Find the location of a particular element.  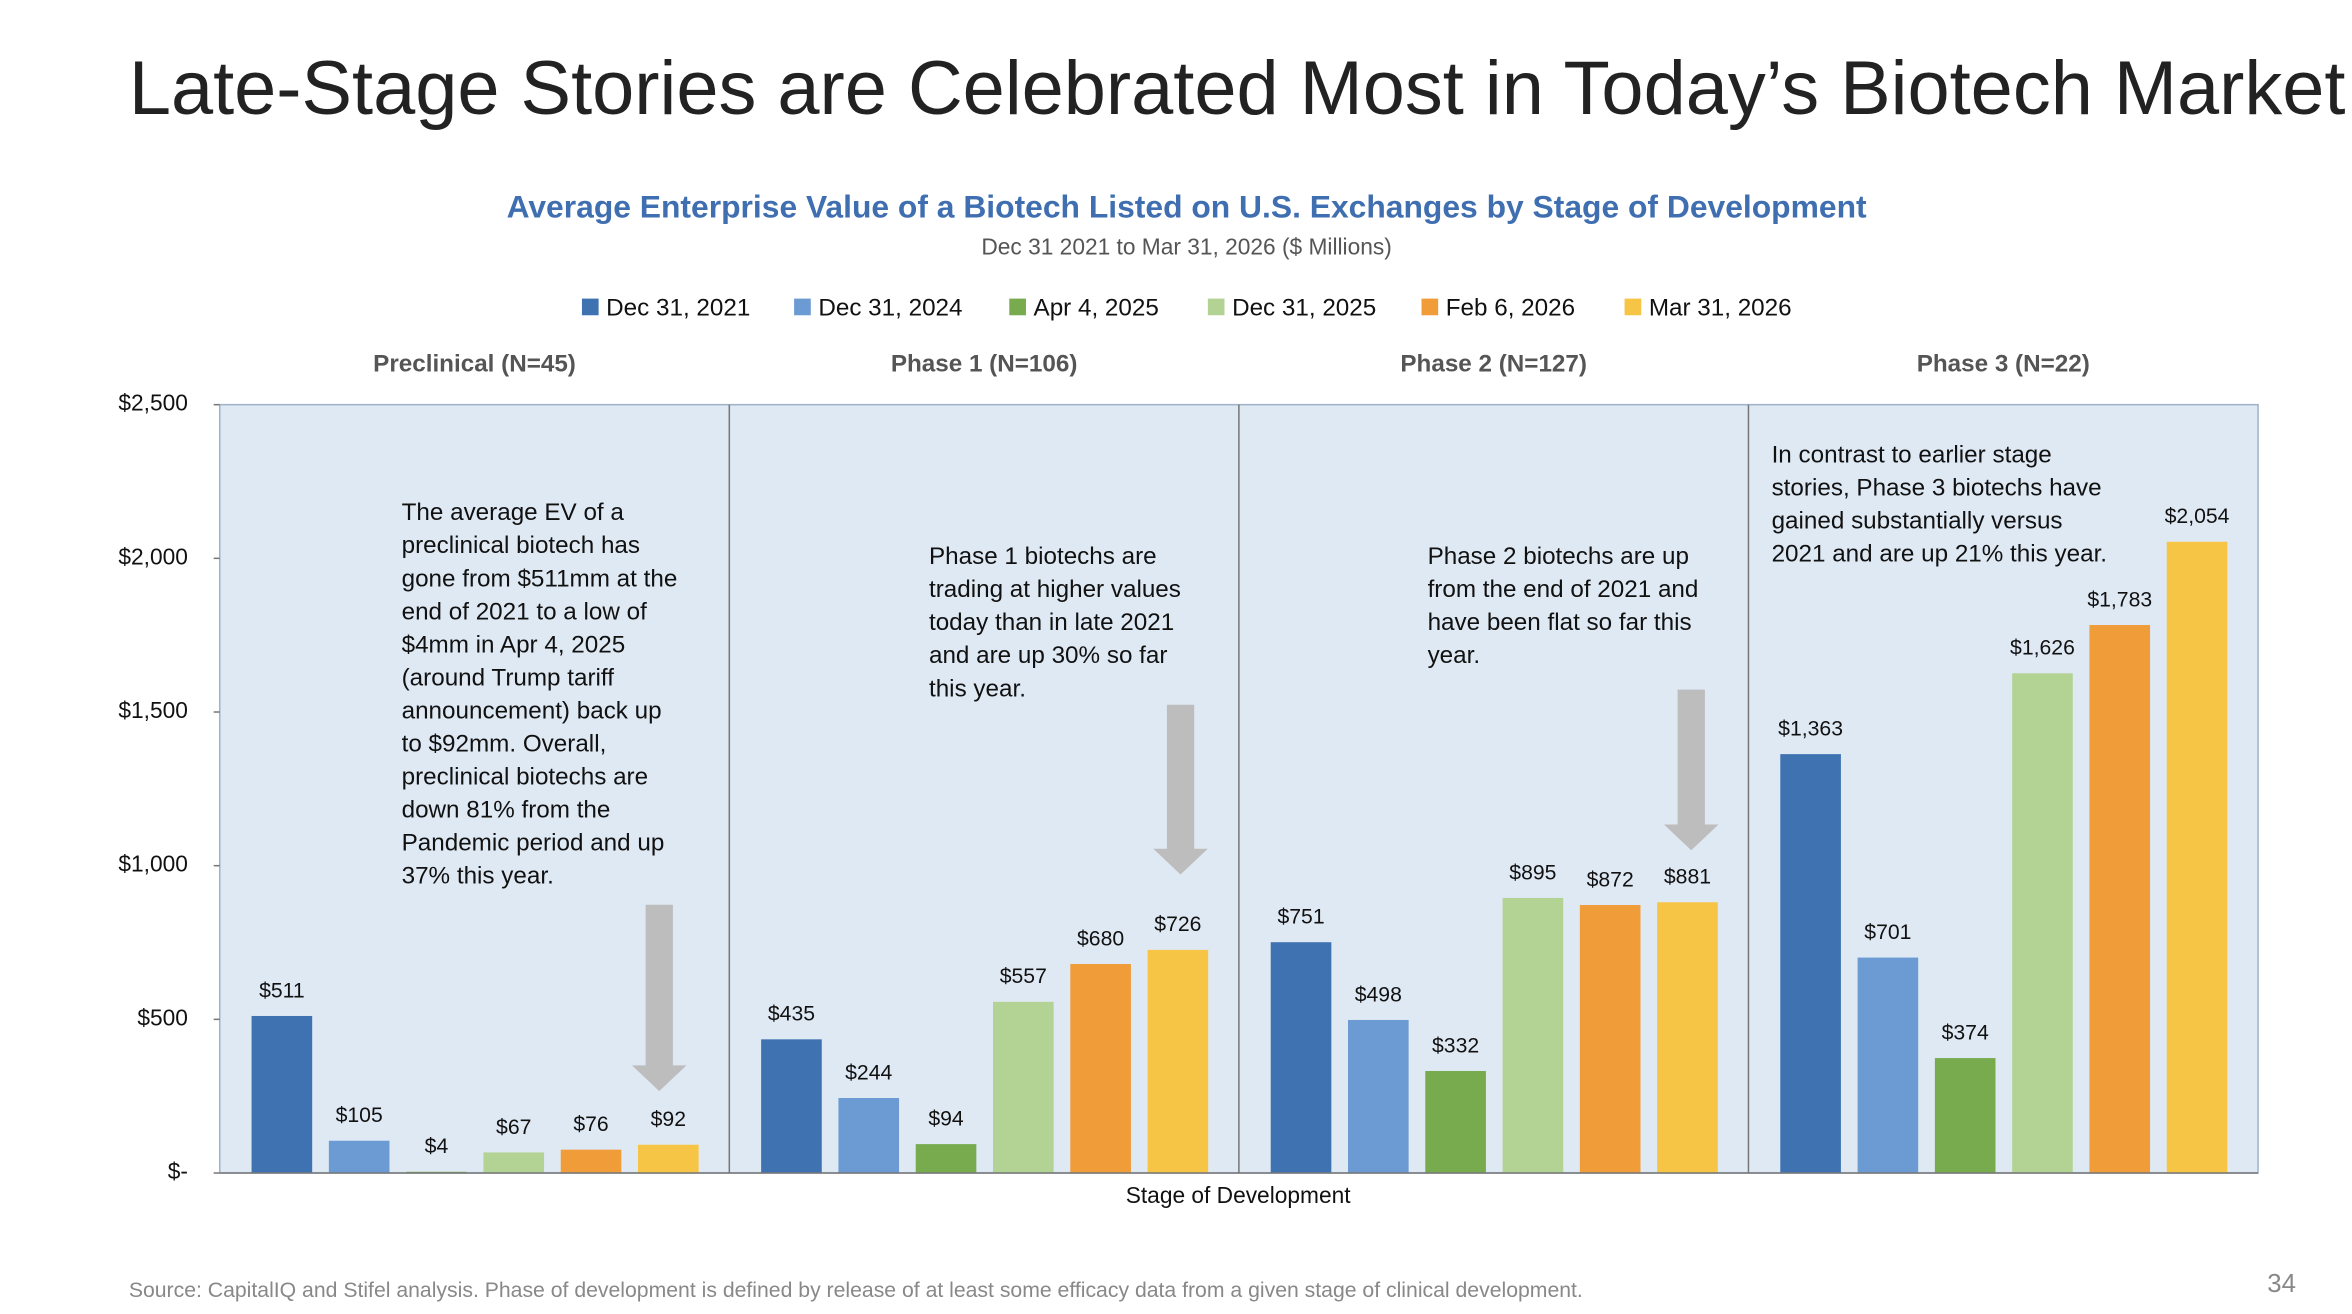

legend-label: Mar 31, 2026 is located at coordinates (1720, 308).